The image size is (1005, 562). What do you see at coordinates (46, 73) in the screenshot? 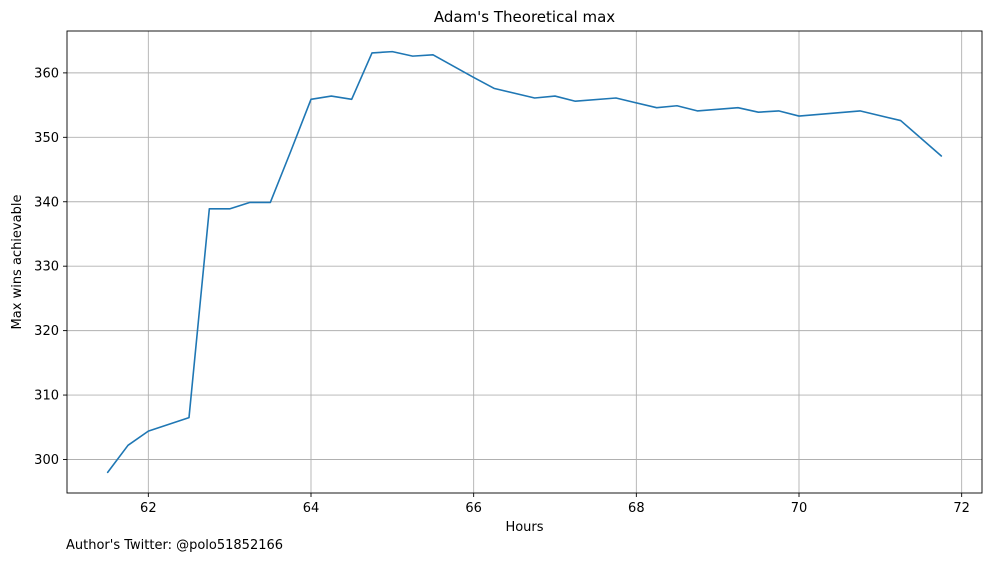
I see `y-tick-label: 360` at bounding box center [46, 73].